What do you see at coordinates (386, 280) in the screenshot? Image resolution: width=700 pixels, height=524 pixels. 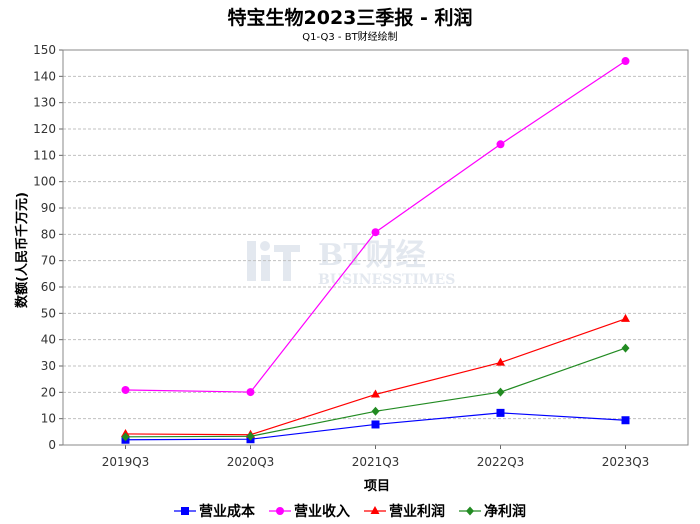 I see `watermark-sub-text: BUSINESSTIMES` at bounding box center [386, 280].